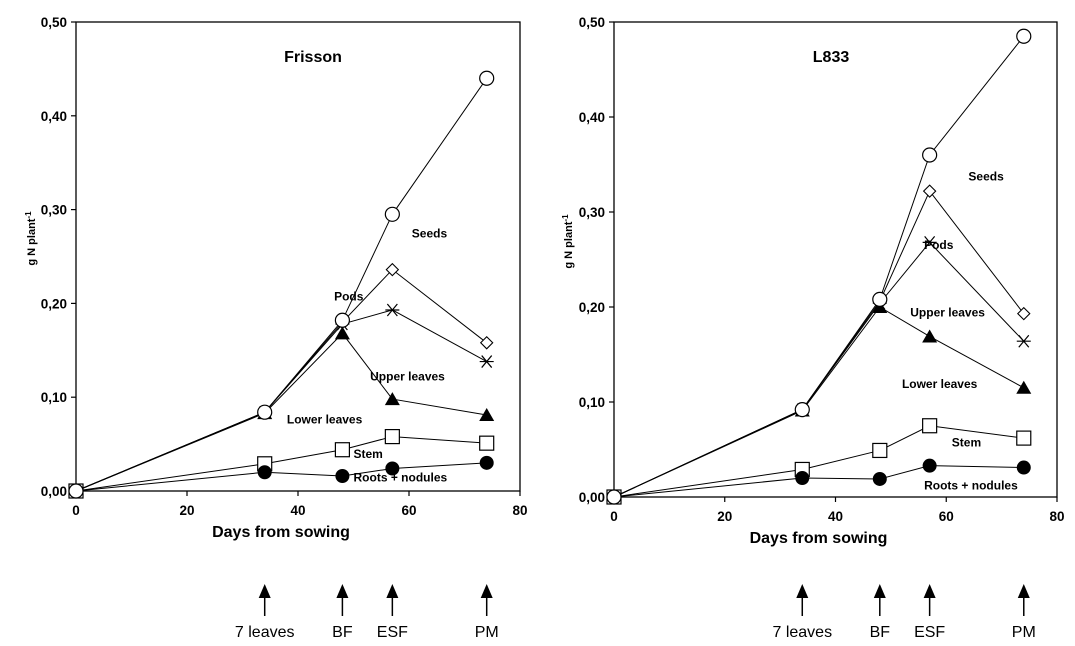 This screenshot has height=646, width=1075. What do you see at coordinates (831, 57) in the screenshot?
I see `chart-title: L833` at bounding box center [831, 57].